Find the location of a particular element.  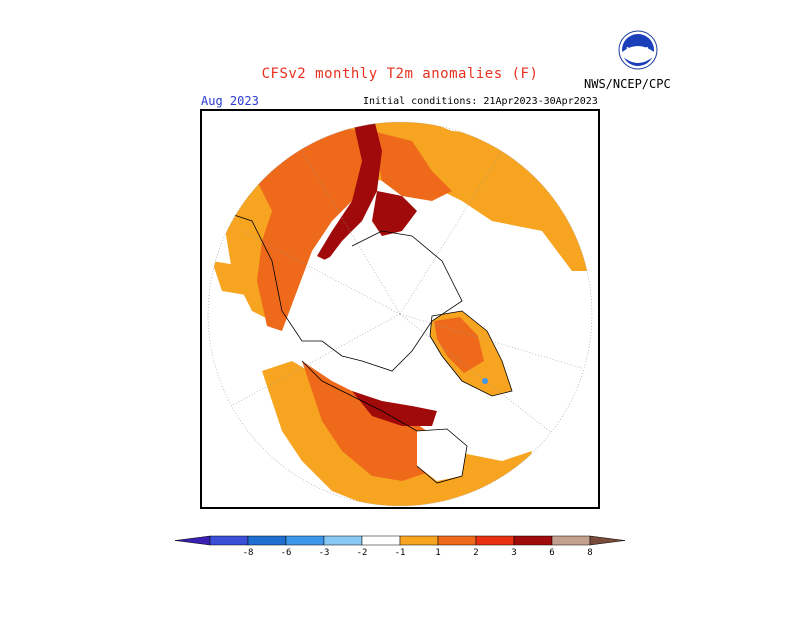

colorbar-tick-label: 3 is located at coordinates (513, 553).